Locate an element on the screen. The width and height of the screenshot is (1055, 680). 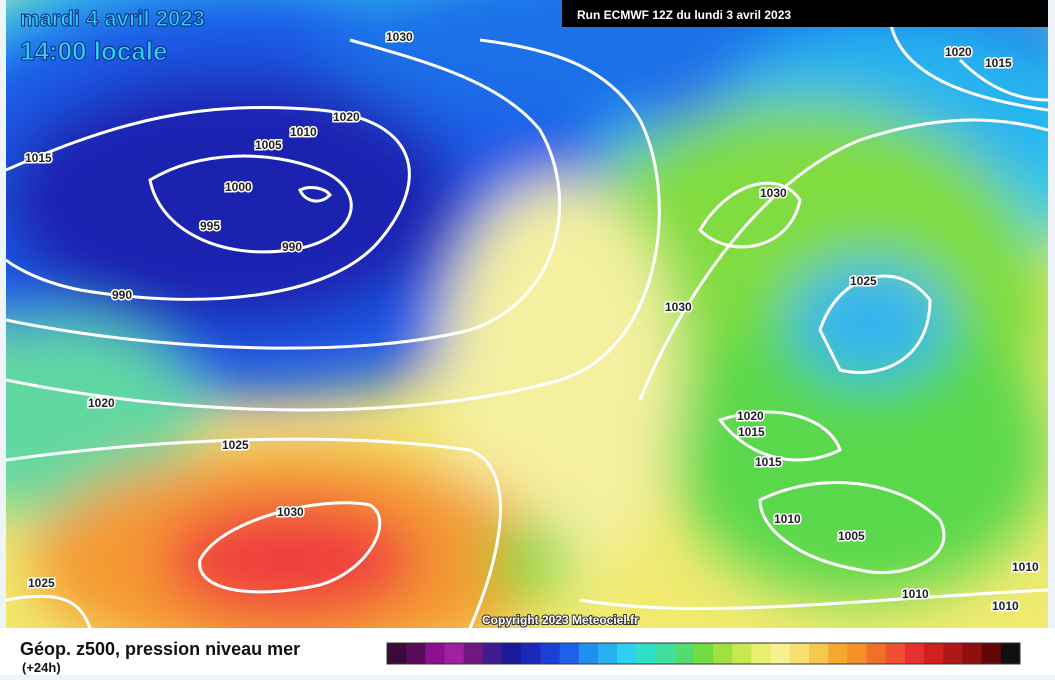
colorbar is located at coordinates (703, 653).